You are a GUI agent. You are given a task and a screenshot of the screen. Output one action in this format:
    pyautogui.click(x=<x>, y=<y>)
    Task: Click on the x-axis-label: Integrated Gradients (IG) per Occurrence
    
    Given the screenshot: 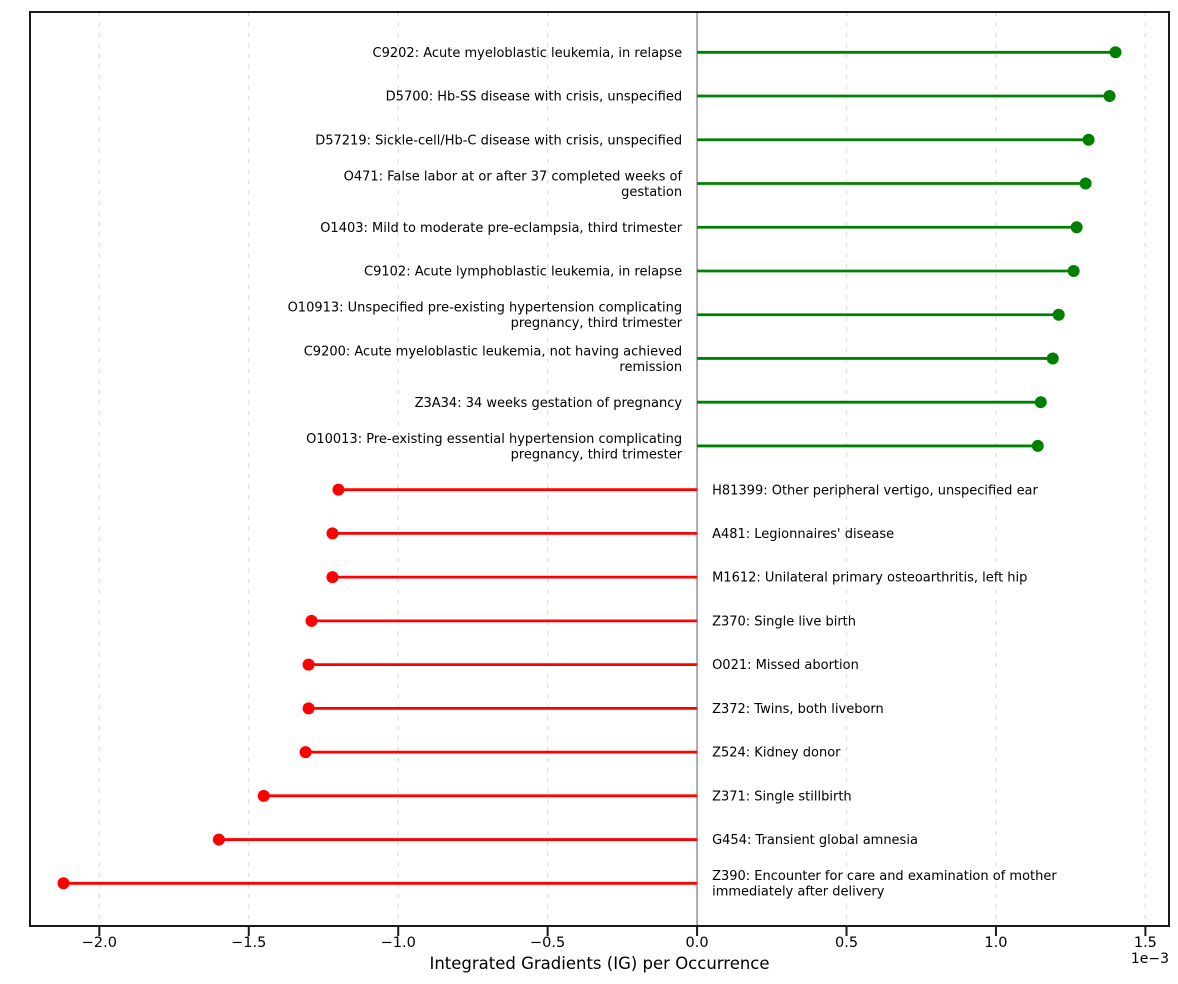 What is the action you would take?
    pyautogui.click(x=599, y=963)
    